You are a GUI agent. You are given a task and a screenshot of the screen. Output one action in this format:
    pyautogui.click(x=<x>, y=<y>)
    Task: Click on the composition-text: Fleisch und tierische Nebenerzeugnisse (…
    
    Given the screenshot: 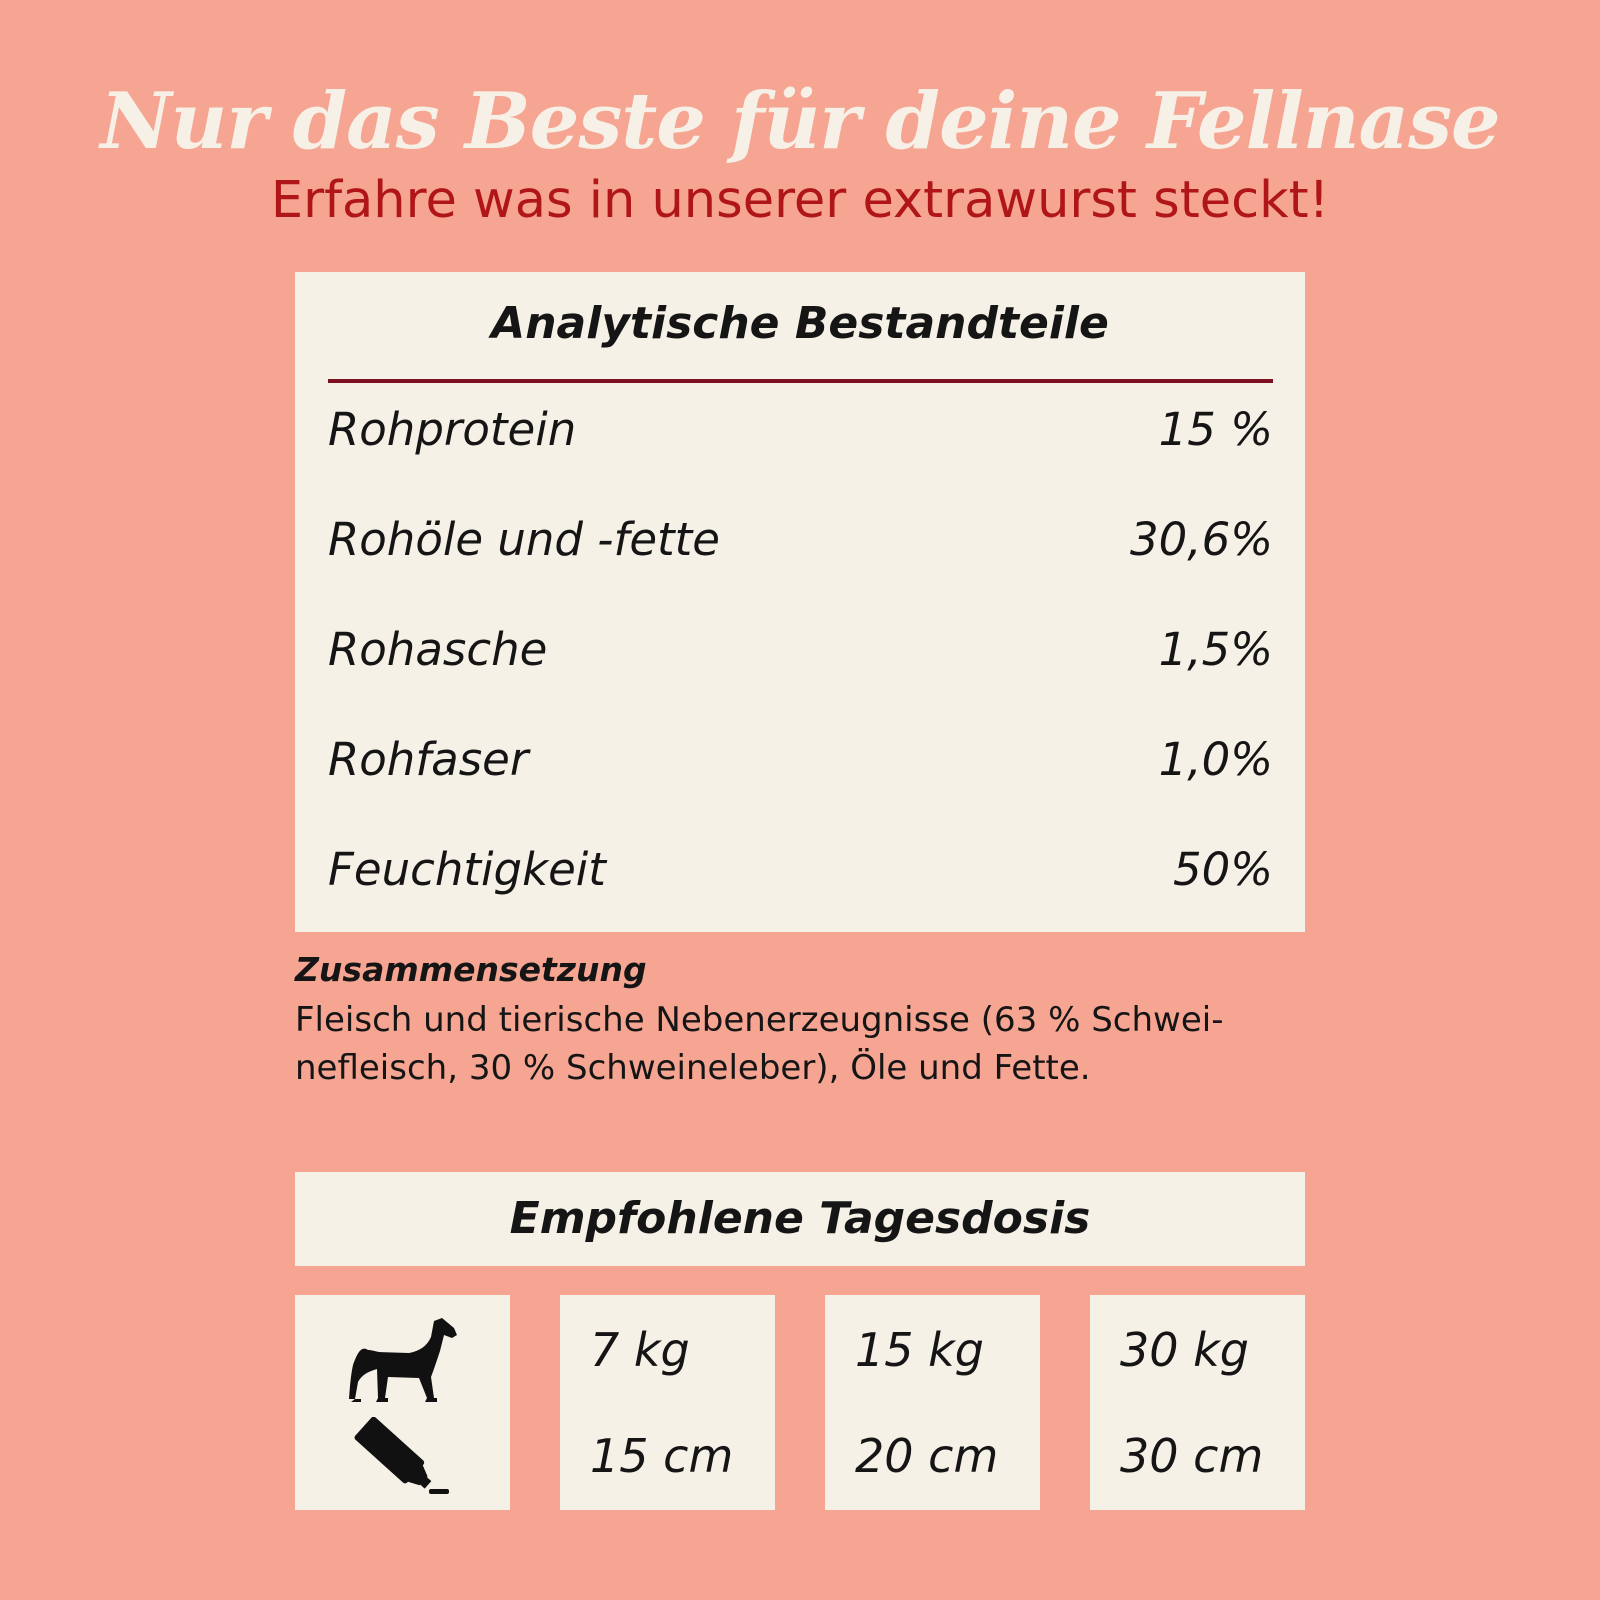 What is the action you would take?
    pyautogui.click(x=759, y=1044)
    